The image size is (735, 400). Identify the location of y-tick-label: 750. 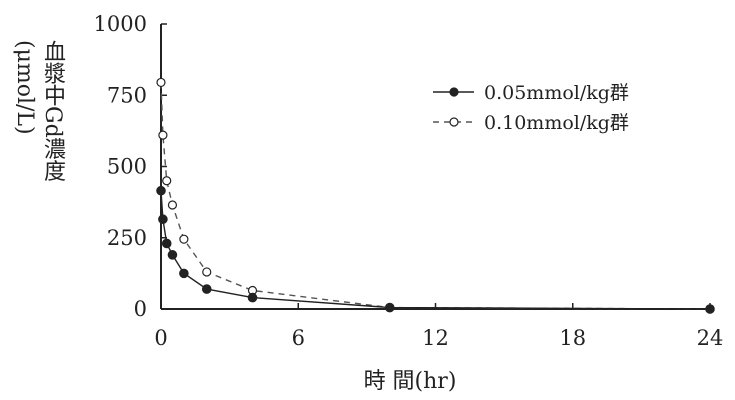
(127, 95).